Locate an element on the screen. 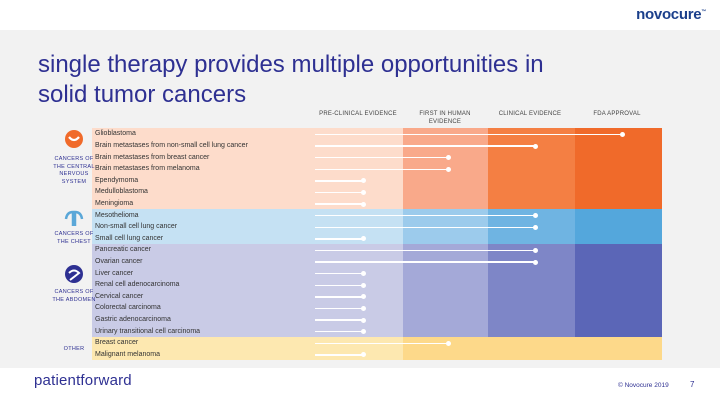 The width and height of the screenshot is (720, 405). indication-label: Cervical cancer is located at coordinates (119, 296).